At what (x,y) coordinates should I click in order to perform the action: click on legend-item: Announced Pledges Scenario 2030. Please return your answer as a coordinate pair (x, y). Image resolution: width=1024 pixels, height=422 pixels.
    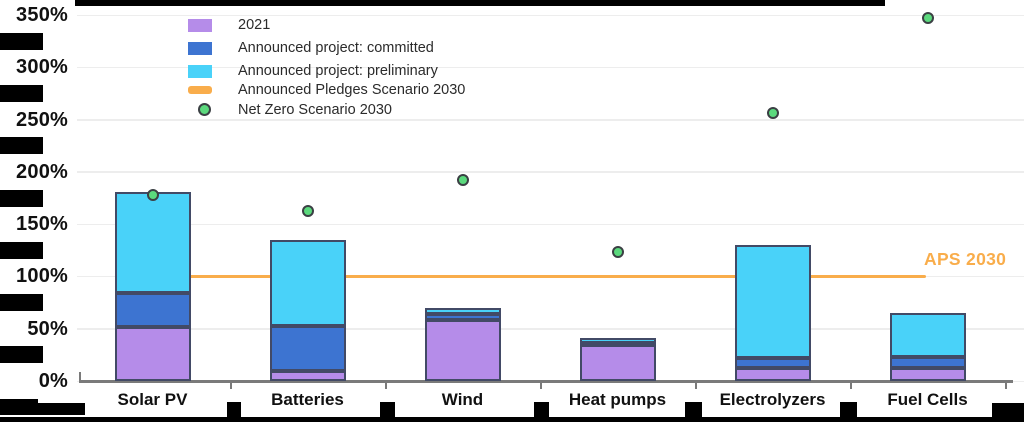
    Looking at the image, I should click on (378, 90).